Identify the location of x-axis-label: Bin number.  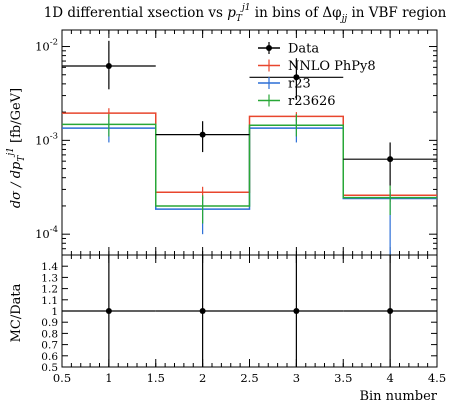
(398, 396).